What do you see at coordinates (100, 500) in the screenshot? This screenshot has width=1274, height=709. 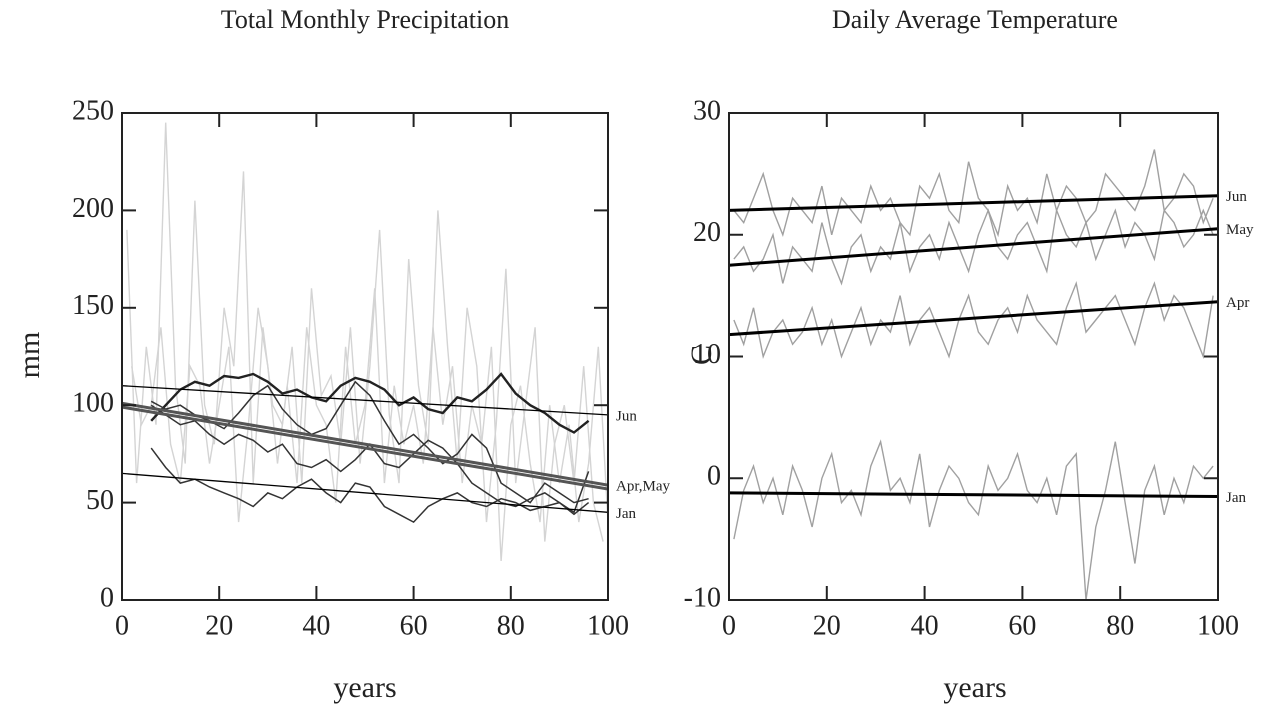 I see `y-tick-label: 50` at bounding box center [100, 500].